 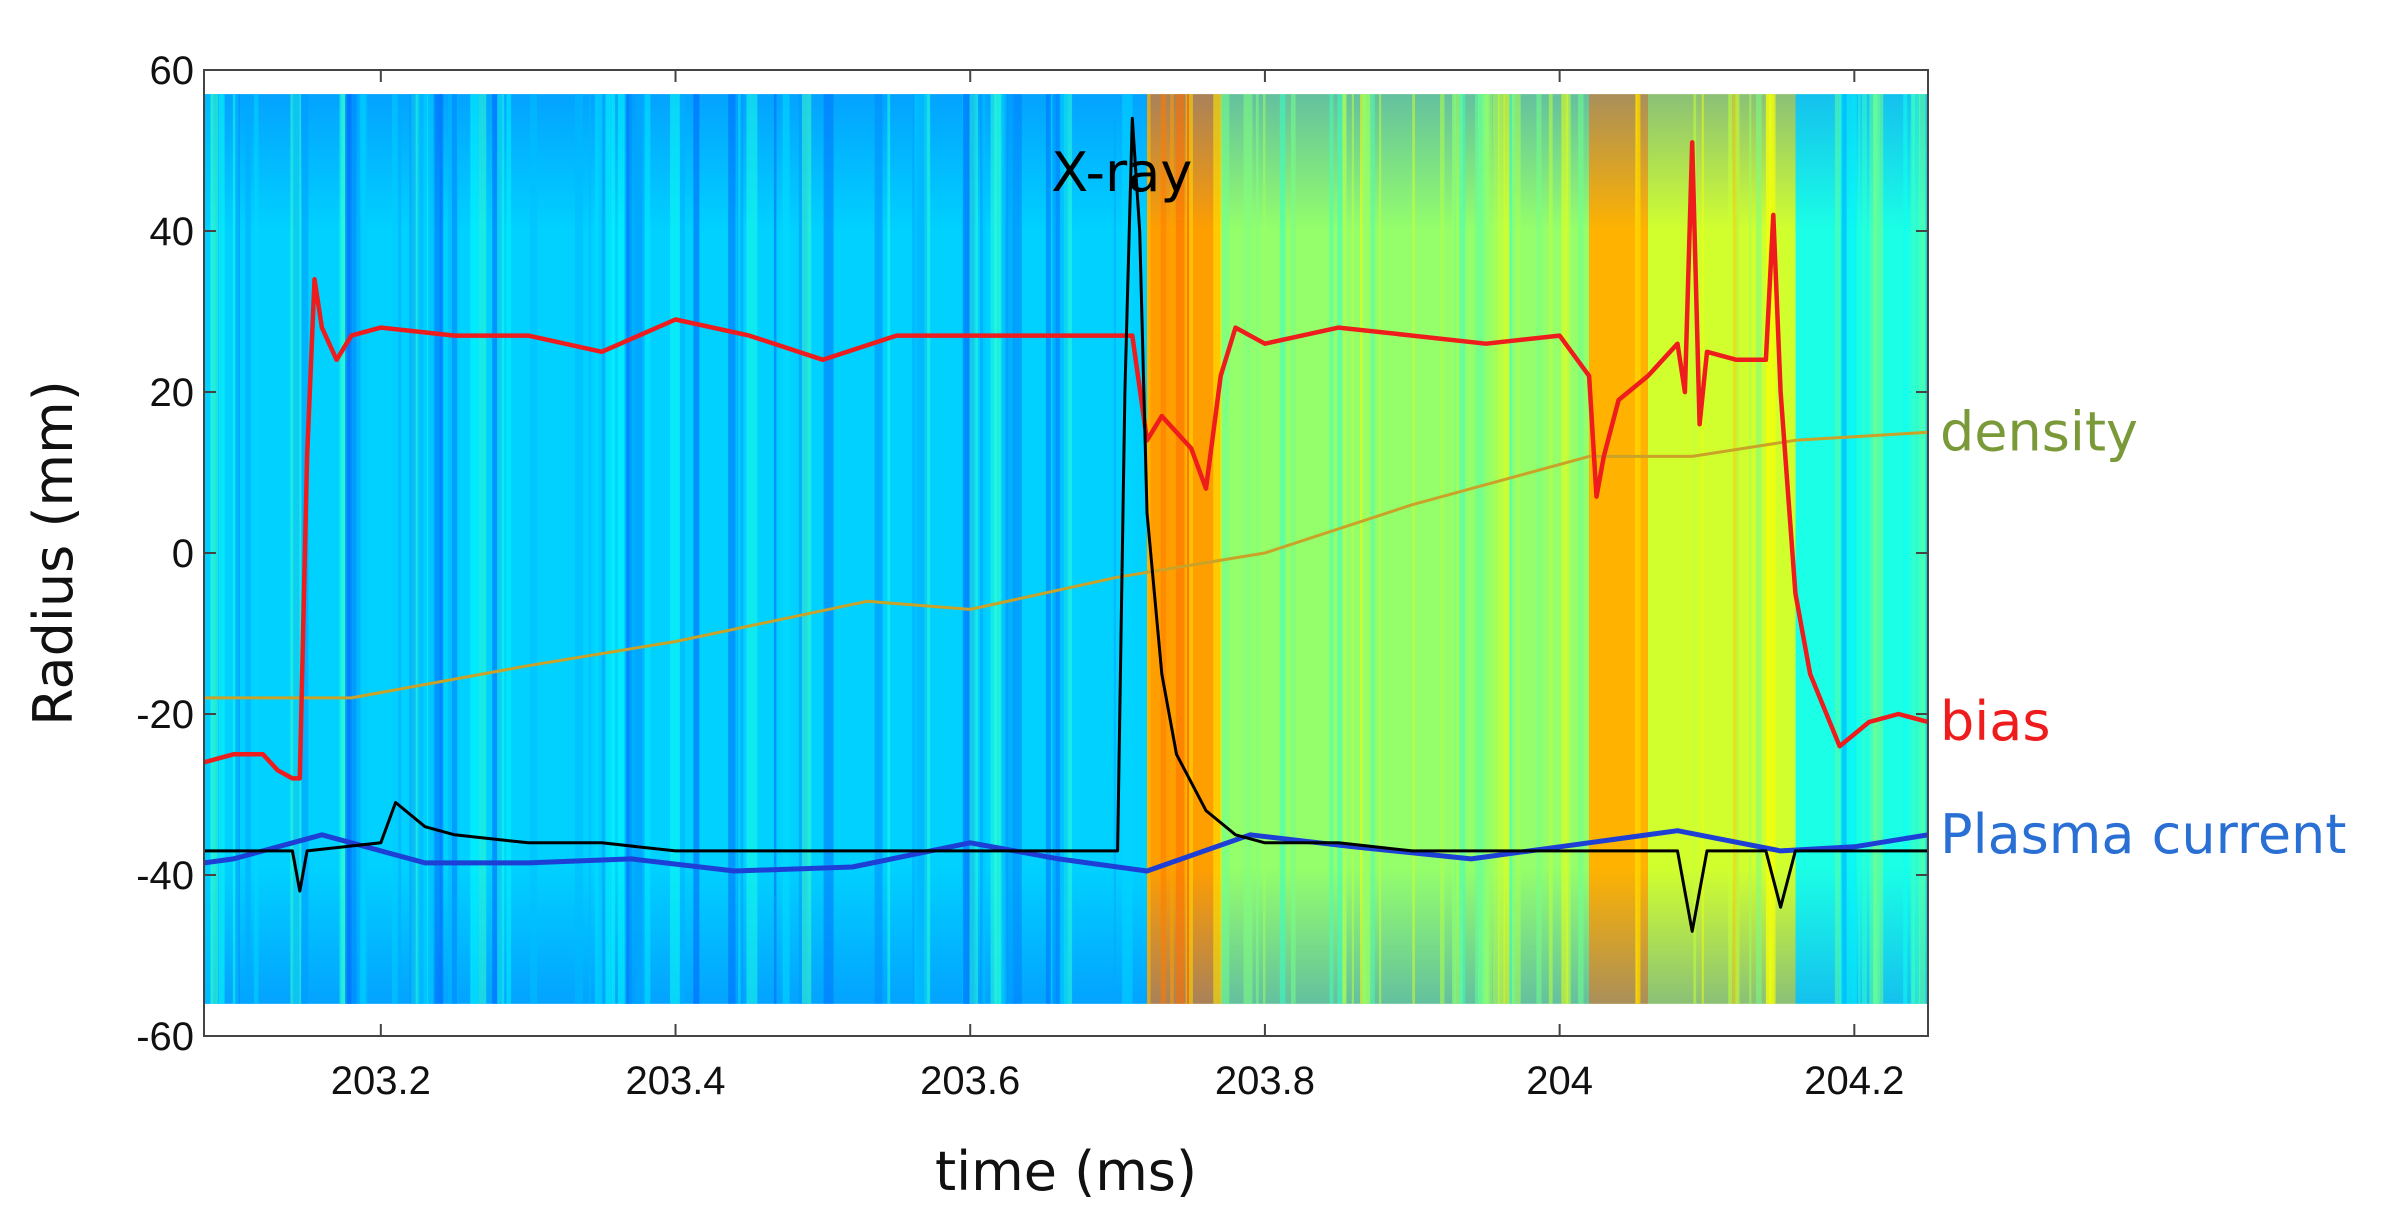 I want to click on series-label-bias: bias, so click(x=1995, y=721).